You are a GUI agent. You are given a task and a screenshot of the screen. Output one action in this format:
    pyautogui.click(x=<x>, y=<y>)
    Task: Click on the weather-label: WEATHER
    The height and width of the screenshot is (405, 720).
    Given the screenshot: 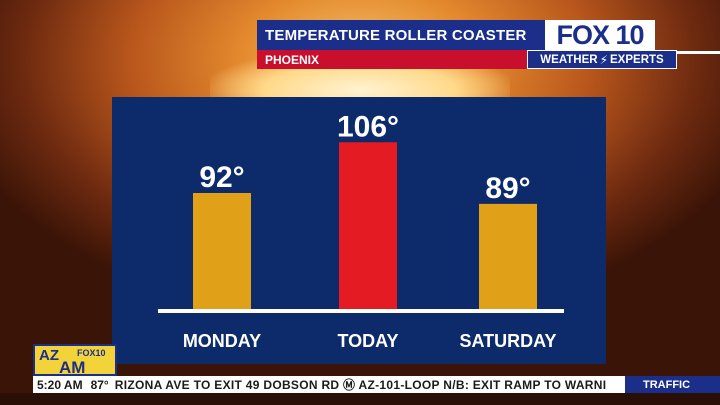 What is the action you would take?
    pyautogui.click(x=569, y=59)
    